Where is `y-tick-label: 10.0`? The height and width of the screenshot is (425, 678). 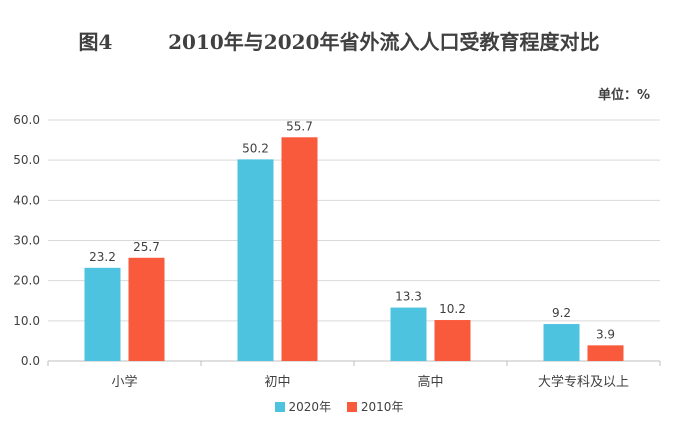
y-tick-label: 10.0 is located at coordinates (26, 321).